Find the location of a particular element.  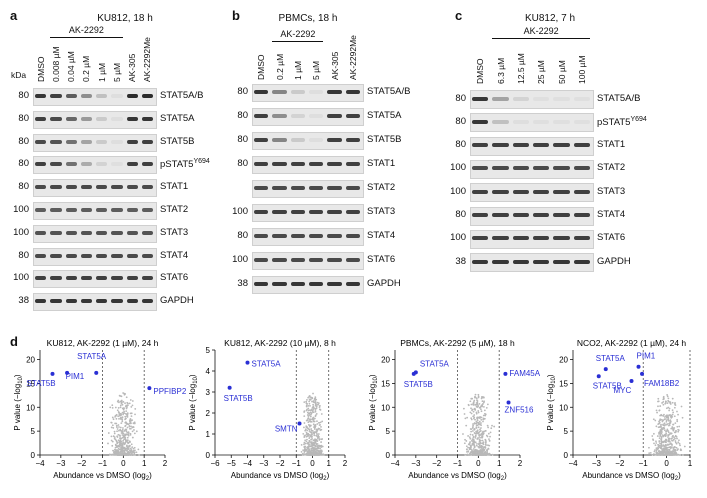

panel_b-bracket-line is located at coordinates (298, 41).